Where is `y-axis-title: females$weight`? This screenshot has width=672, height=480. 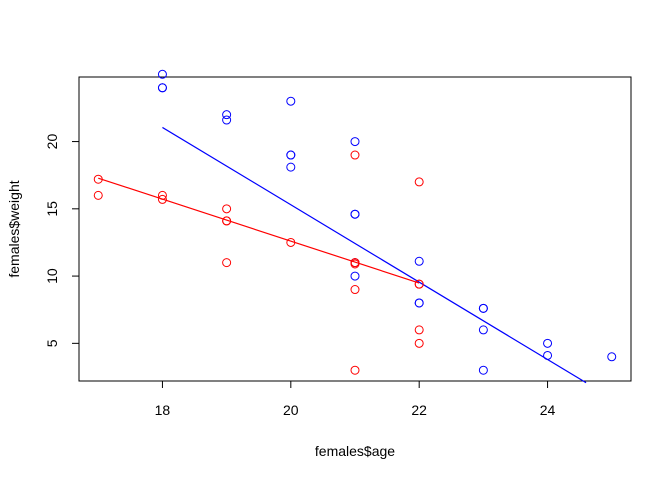
y-axis-title: females$weight is located at coordinates (14, 228).